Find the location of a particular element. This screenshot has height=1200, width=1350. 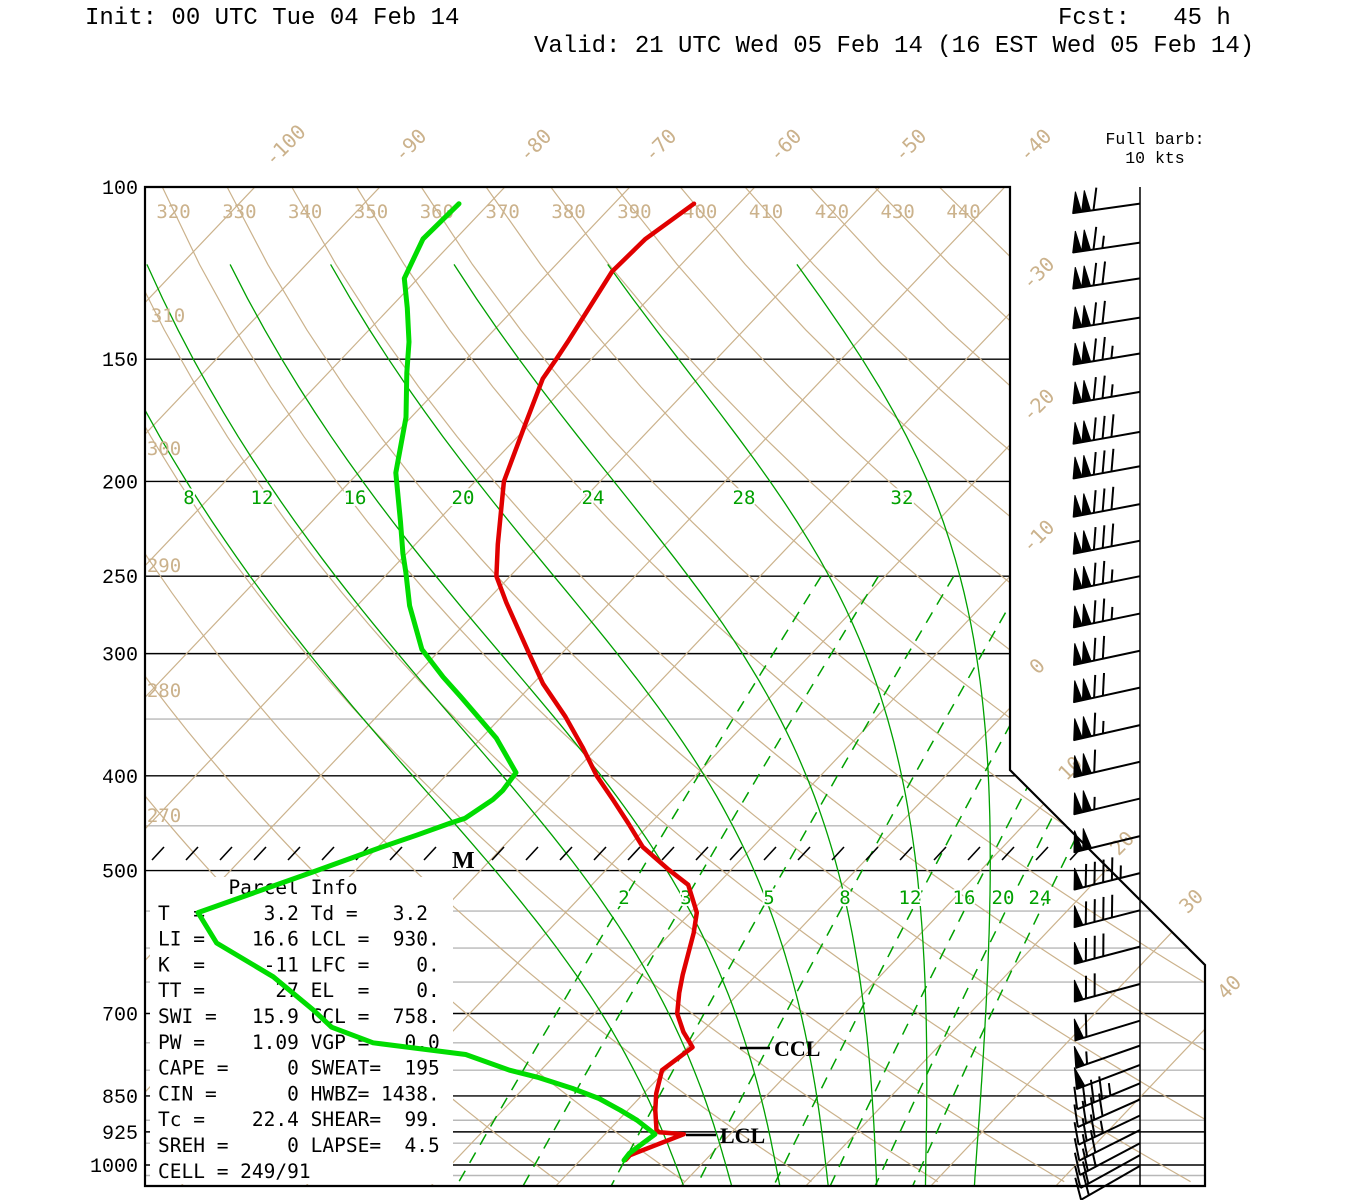

moist-adiabat-label: 20 is located at coordinates (463, 498).